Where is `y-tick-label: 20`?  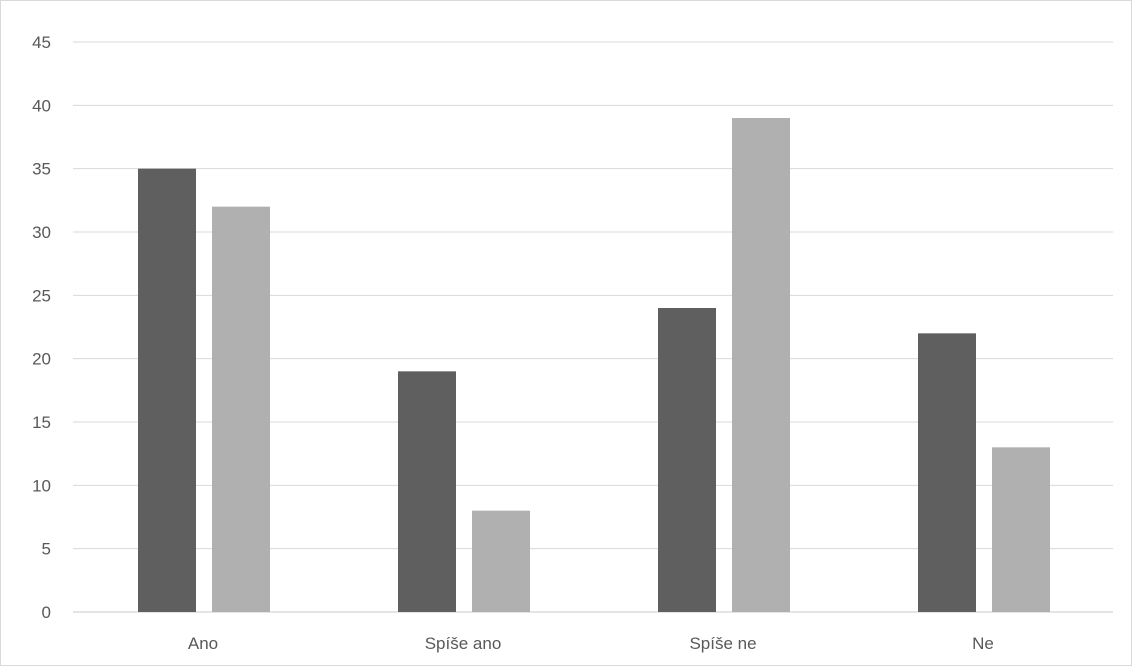
y-tick-label: 20 is located at coordinates (41, 359).